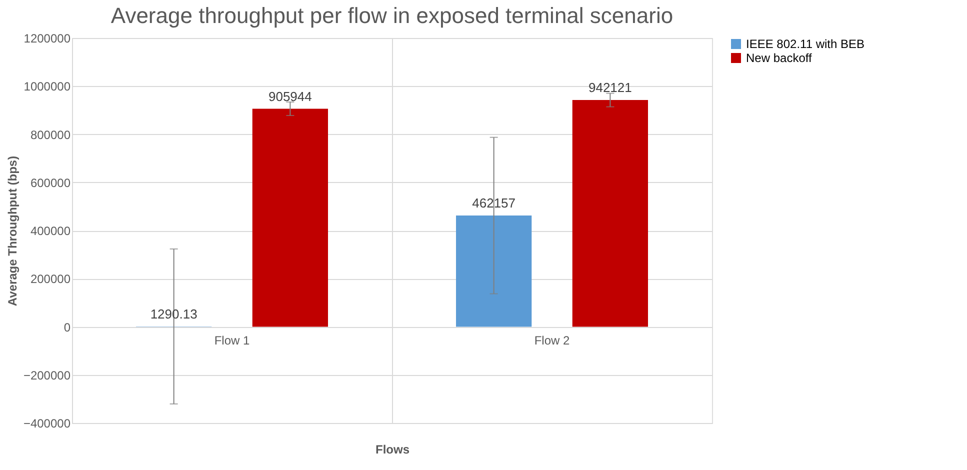 Image resolution: width=967 pixels, height=470 pixels. What do you see at coordinates (47, 39) in the screenshot?
I see `y-tick-label: 1200000` at bounding box center [47, 39].